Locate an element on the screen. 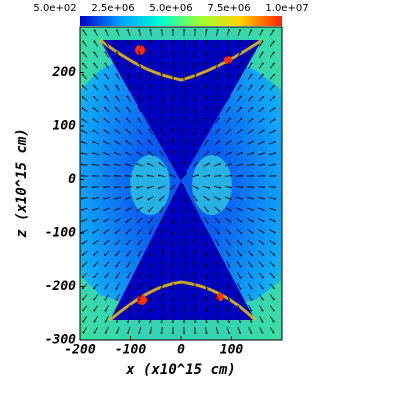 Image resolution: width=402 pixels, height=402 pixels. x-tick-label: 100 is located at coordinates (232, 350).